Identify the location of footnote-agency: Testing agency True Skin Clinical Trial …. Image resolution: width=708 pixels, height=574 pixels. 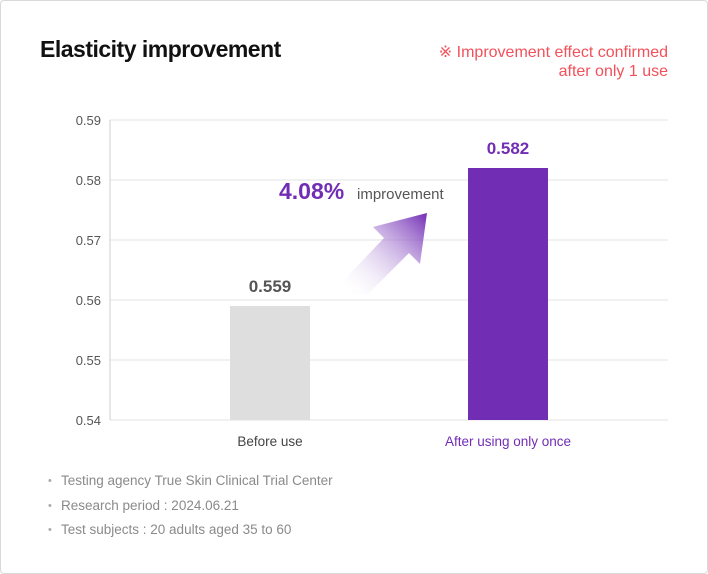
(190, 484).